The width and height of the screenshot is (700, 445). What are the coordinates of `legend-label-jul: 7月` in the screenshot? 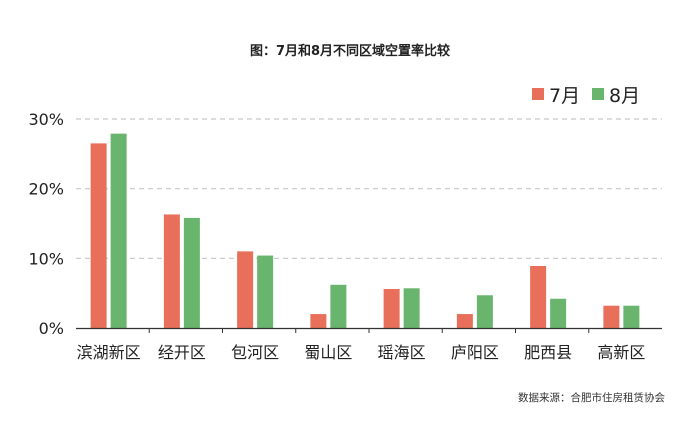 It's located at (564, 96).